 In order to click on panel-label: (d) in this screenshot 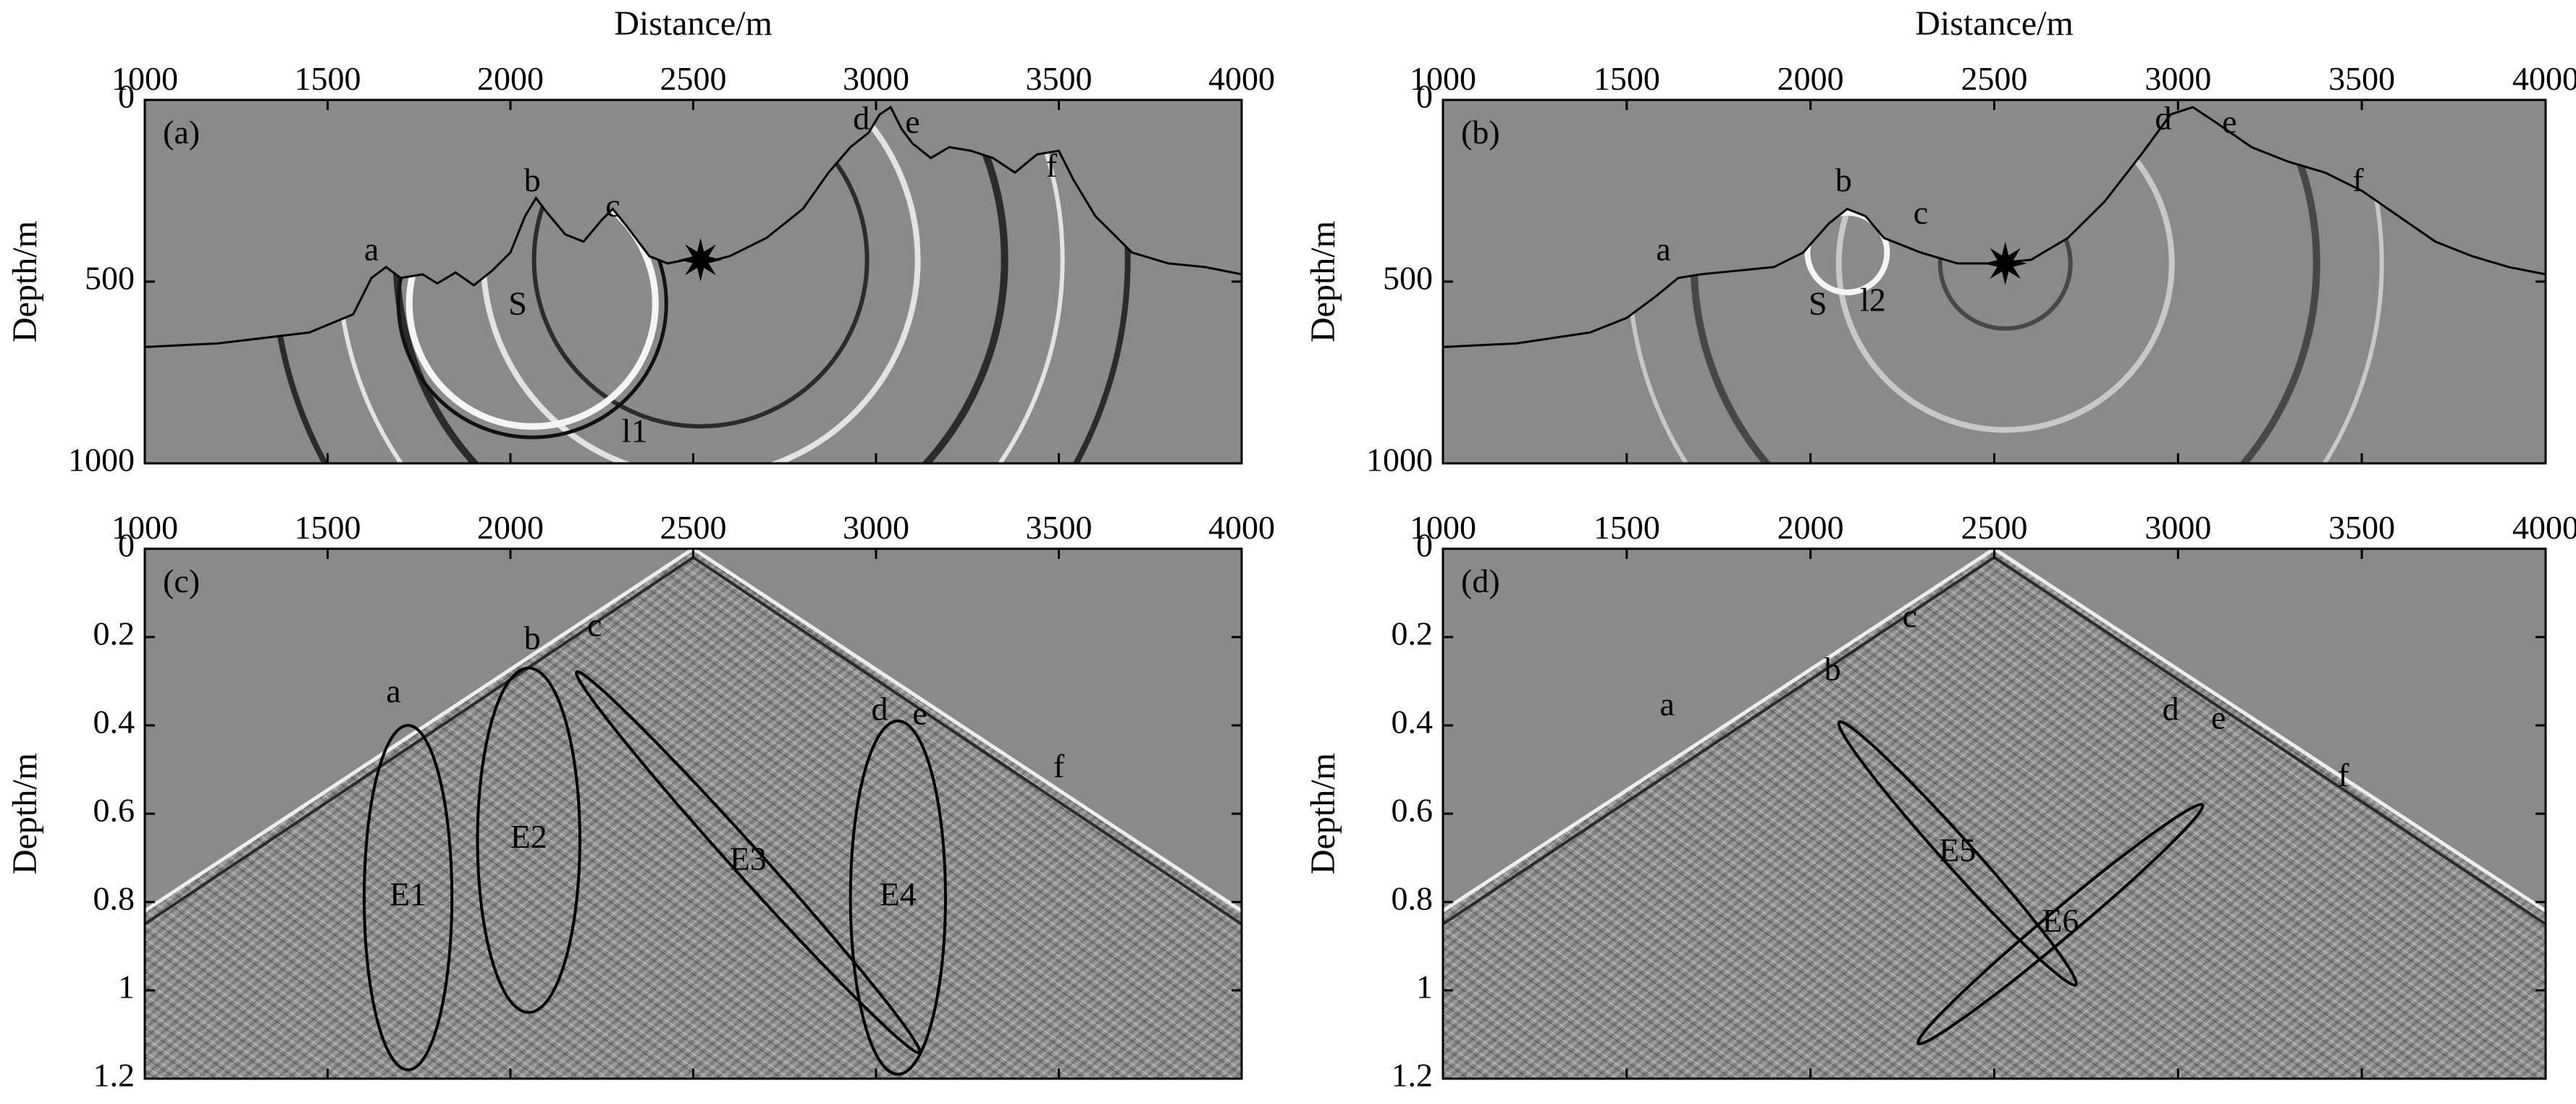, I will do `click(1480, 580)`.